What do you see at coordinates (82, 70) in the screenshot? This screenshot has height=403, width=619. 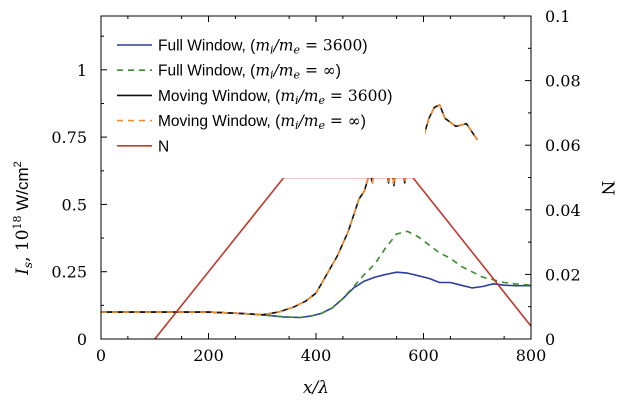 I see `y-left-tick-label: 1` at bounding box center [82, 70].